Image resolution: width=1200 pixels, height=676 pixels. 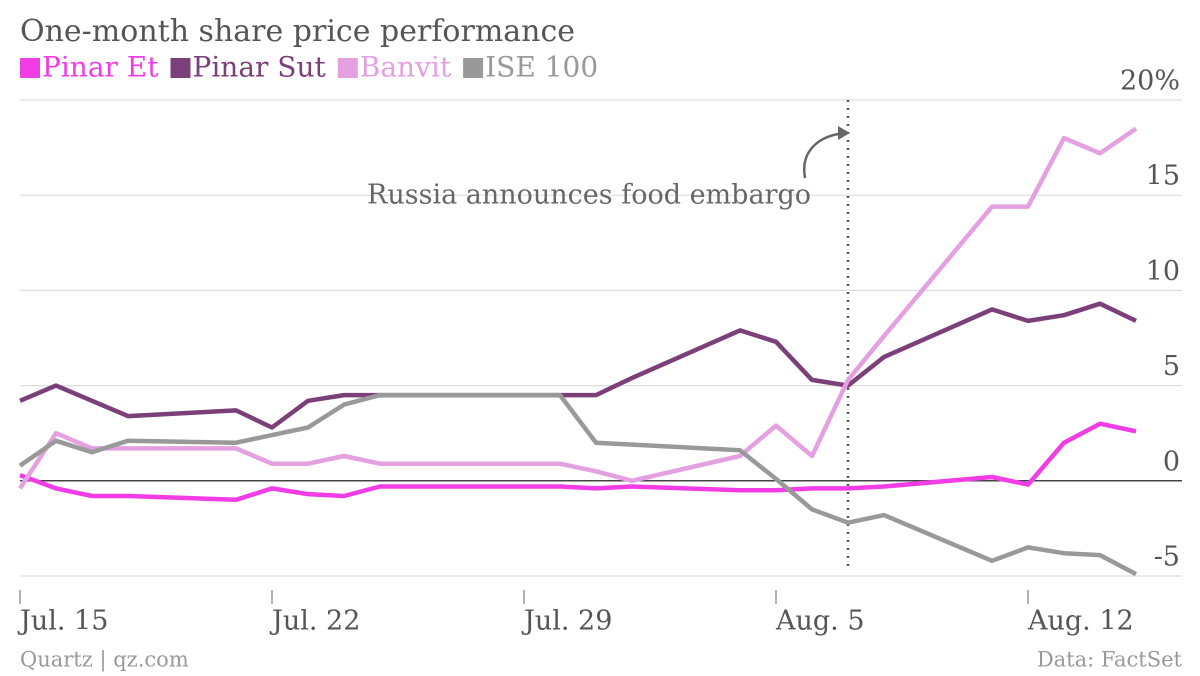 What do you see at coordinates (1171, 366) in the screenshot?
I see `y-tick-label: 5` at bounding box center [1171, 366].